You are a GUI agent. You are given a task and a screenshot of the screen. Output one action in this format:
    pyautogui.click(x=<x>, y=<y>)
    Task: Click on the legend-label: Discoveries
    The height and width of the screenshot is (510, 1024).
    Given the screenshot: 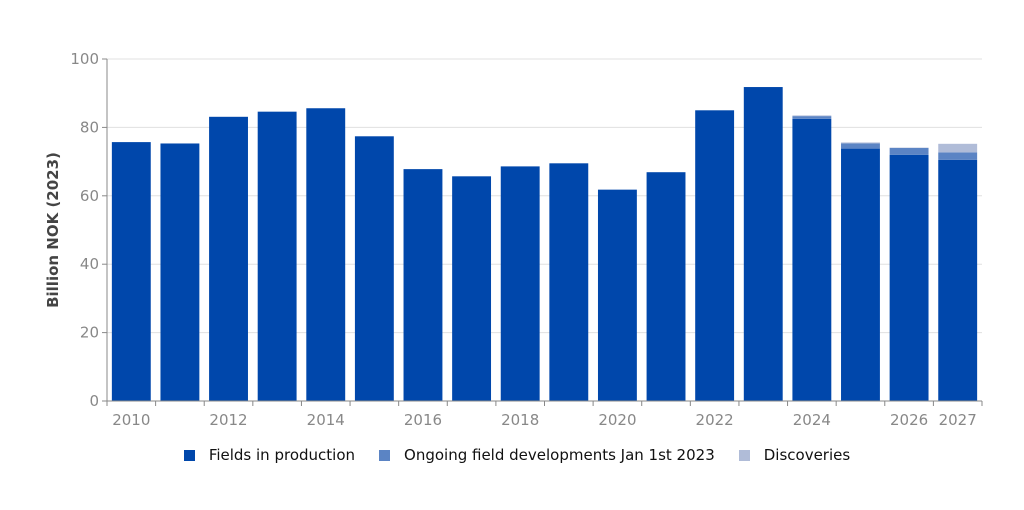 What is the action you would take?
    pyautogui.click(x=807, y=455)
    